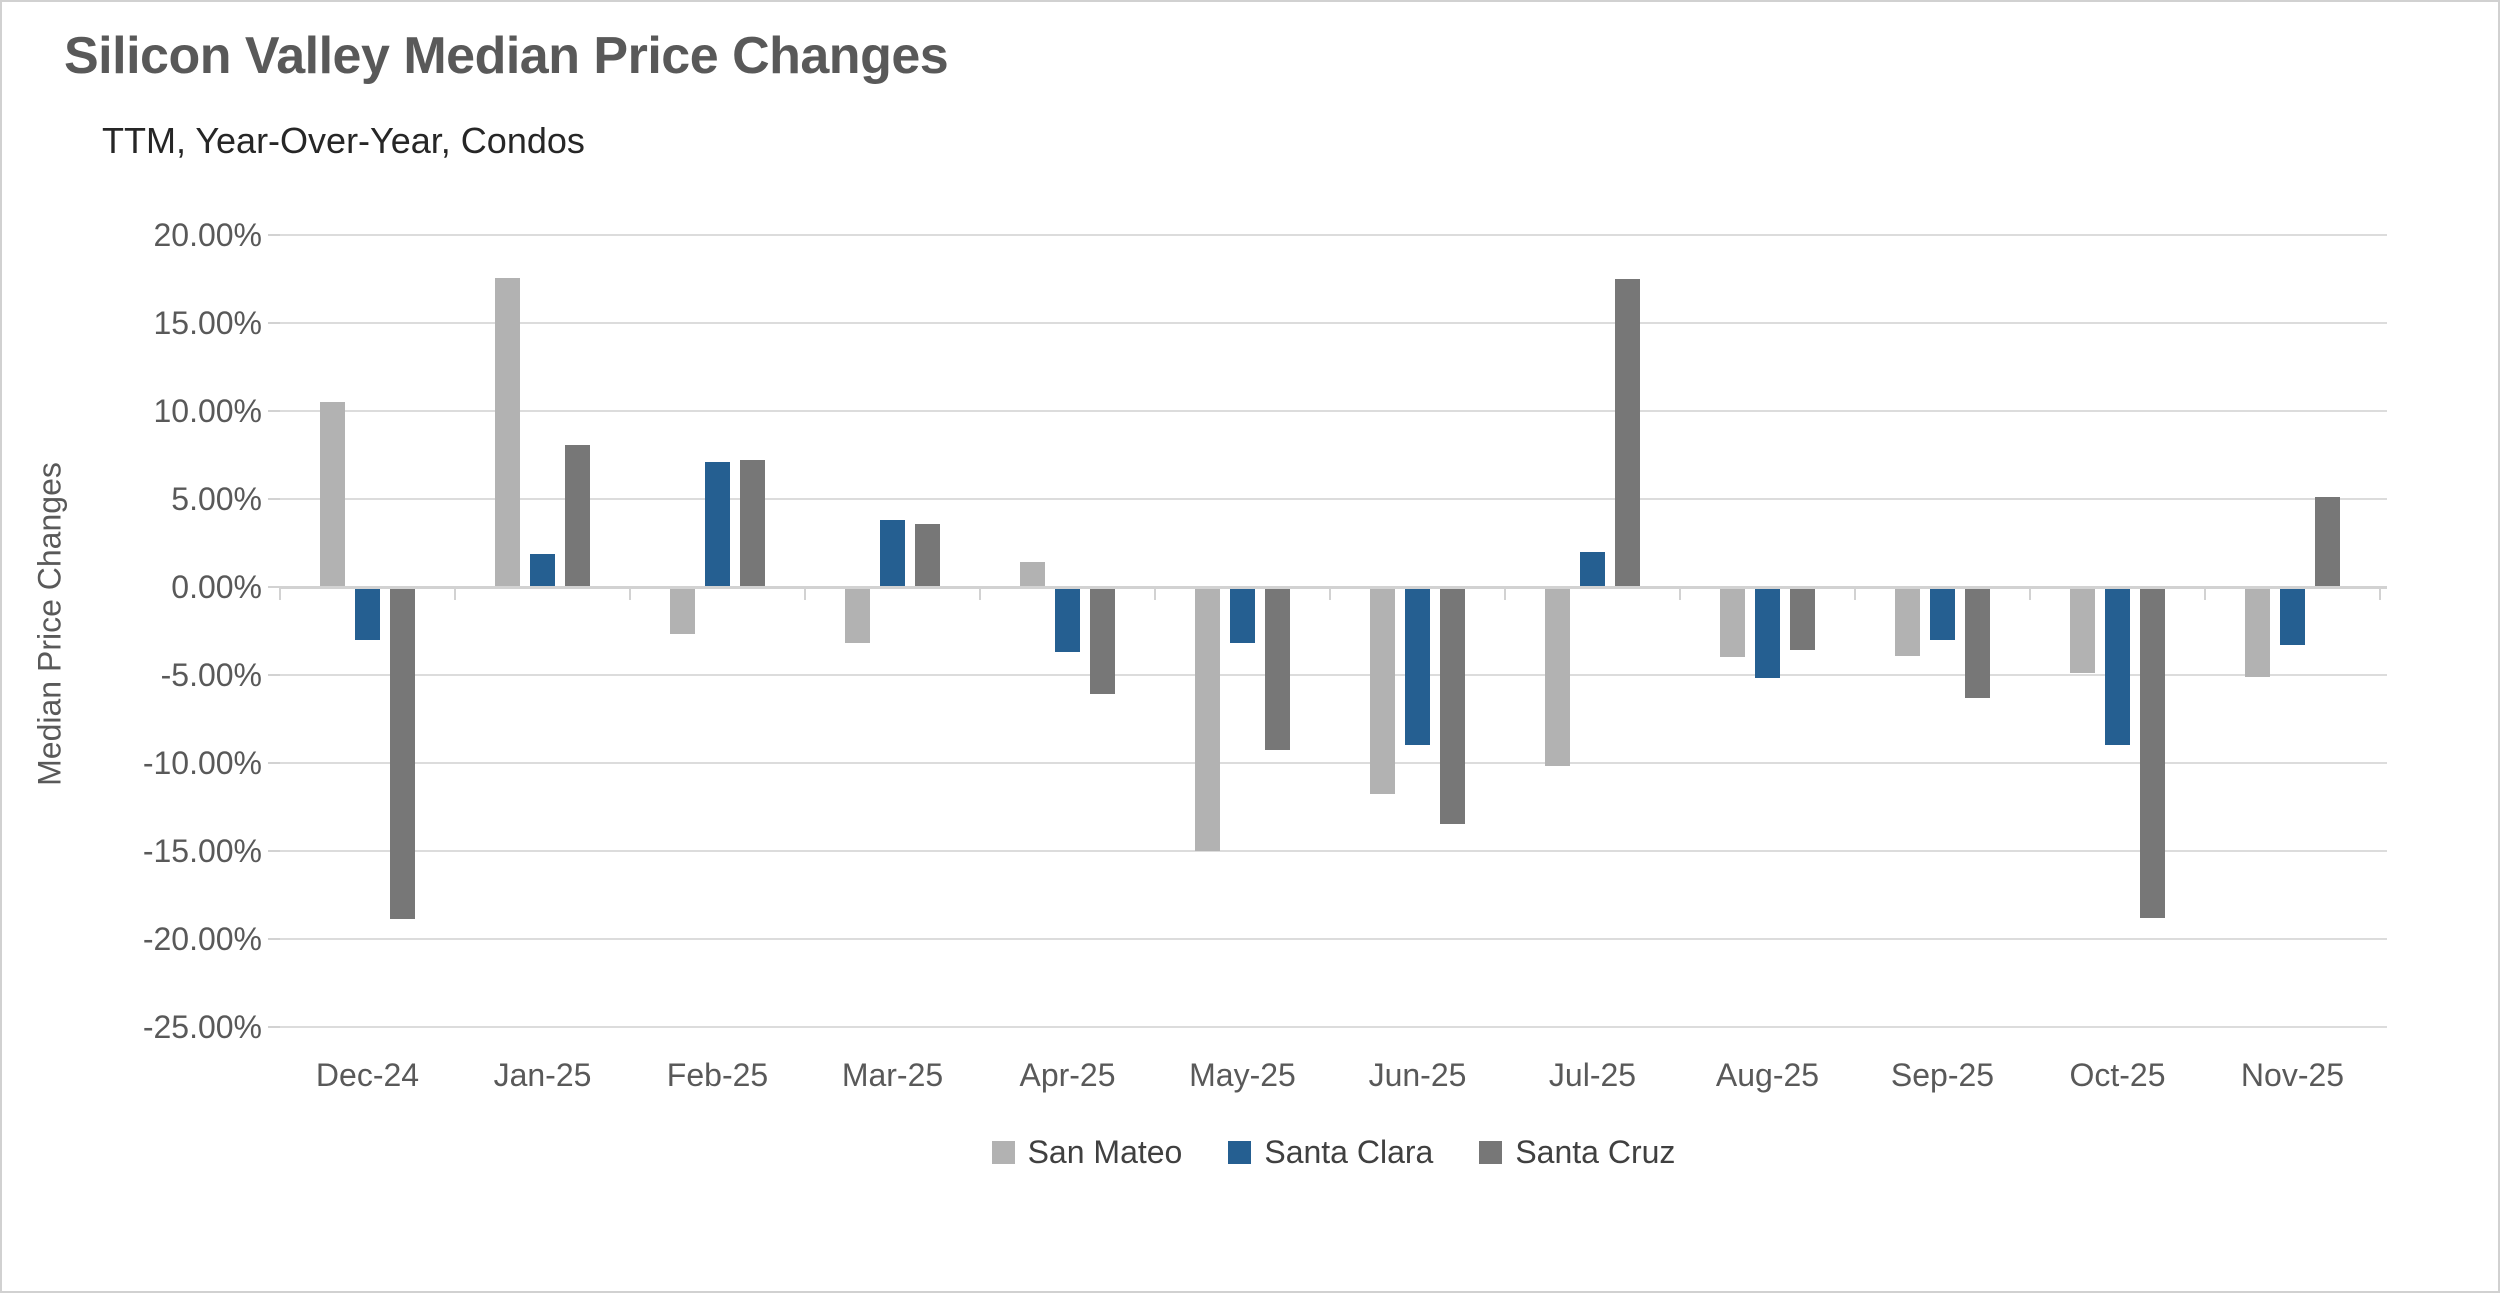 This screenshot has height=1293, width=2500. What do you see at coordinates (343, 140) in the screenshot?
I see `chart-subtitle: TTM, Year-Over-Year, Condos` at bounding box center [343, 140].